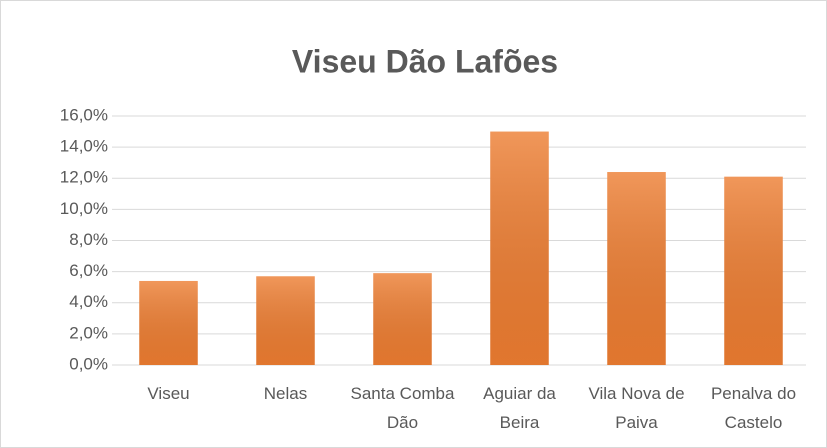  What do you see at coordinates (84, 177) in the screenshot?
I see `y-tick-label: 12,0%` at bounding box center [84, 177].